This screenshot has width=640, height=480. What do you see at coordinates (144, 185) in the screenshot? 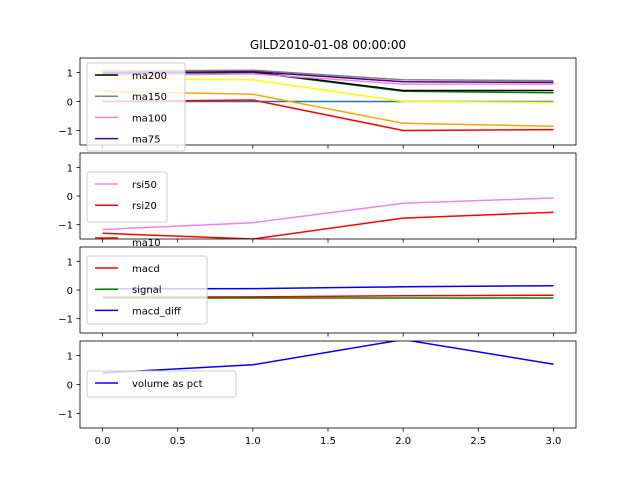
I see `legend-label: rsi50` at bounding box center [144, 185].